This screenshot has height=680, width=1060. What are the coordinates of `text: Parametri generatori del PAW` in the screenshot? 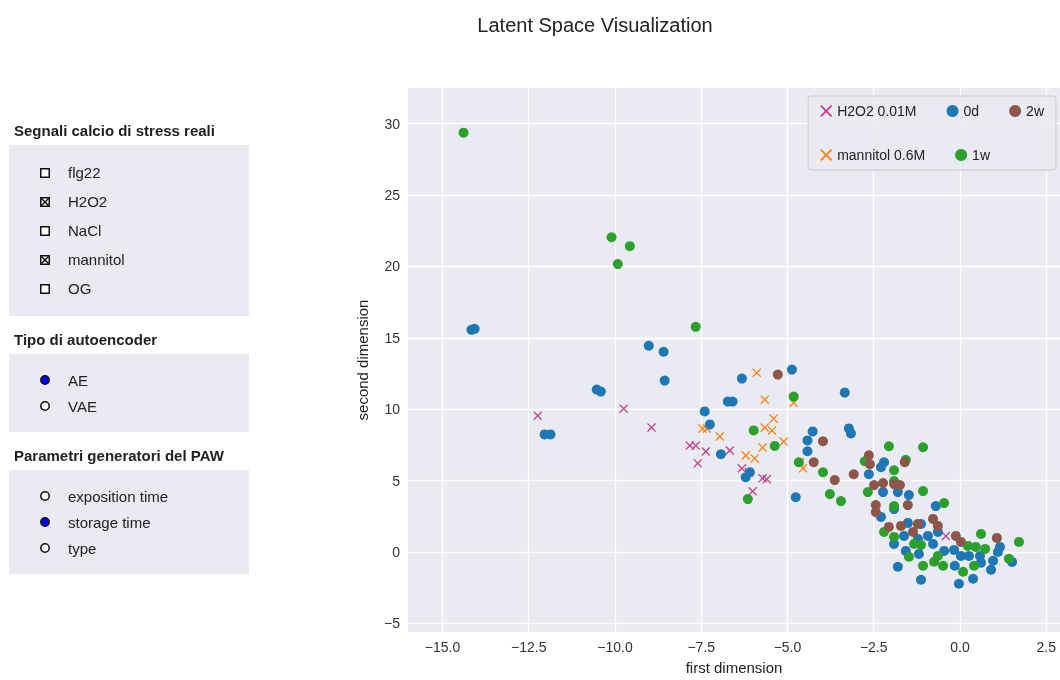 It's located at (119, 456).